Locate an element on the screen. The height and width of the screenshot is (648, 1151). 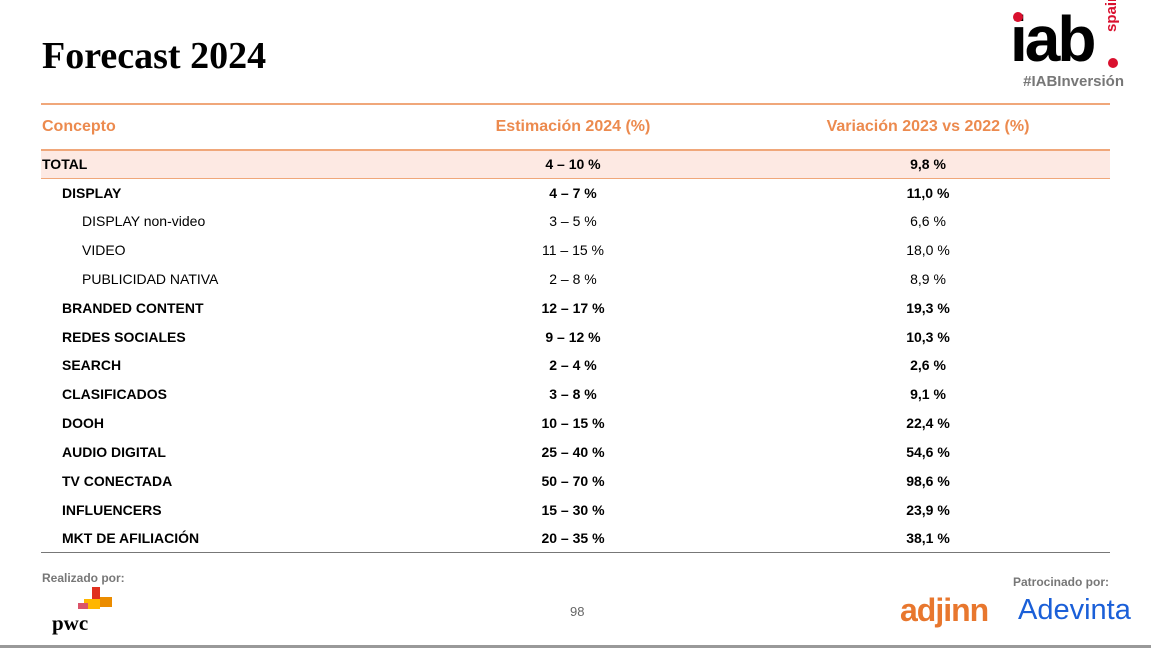
table-row: MKT DE AFILIACIÓN 20 – 35 % 38,1 % is located at coordinates (575, 538).